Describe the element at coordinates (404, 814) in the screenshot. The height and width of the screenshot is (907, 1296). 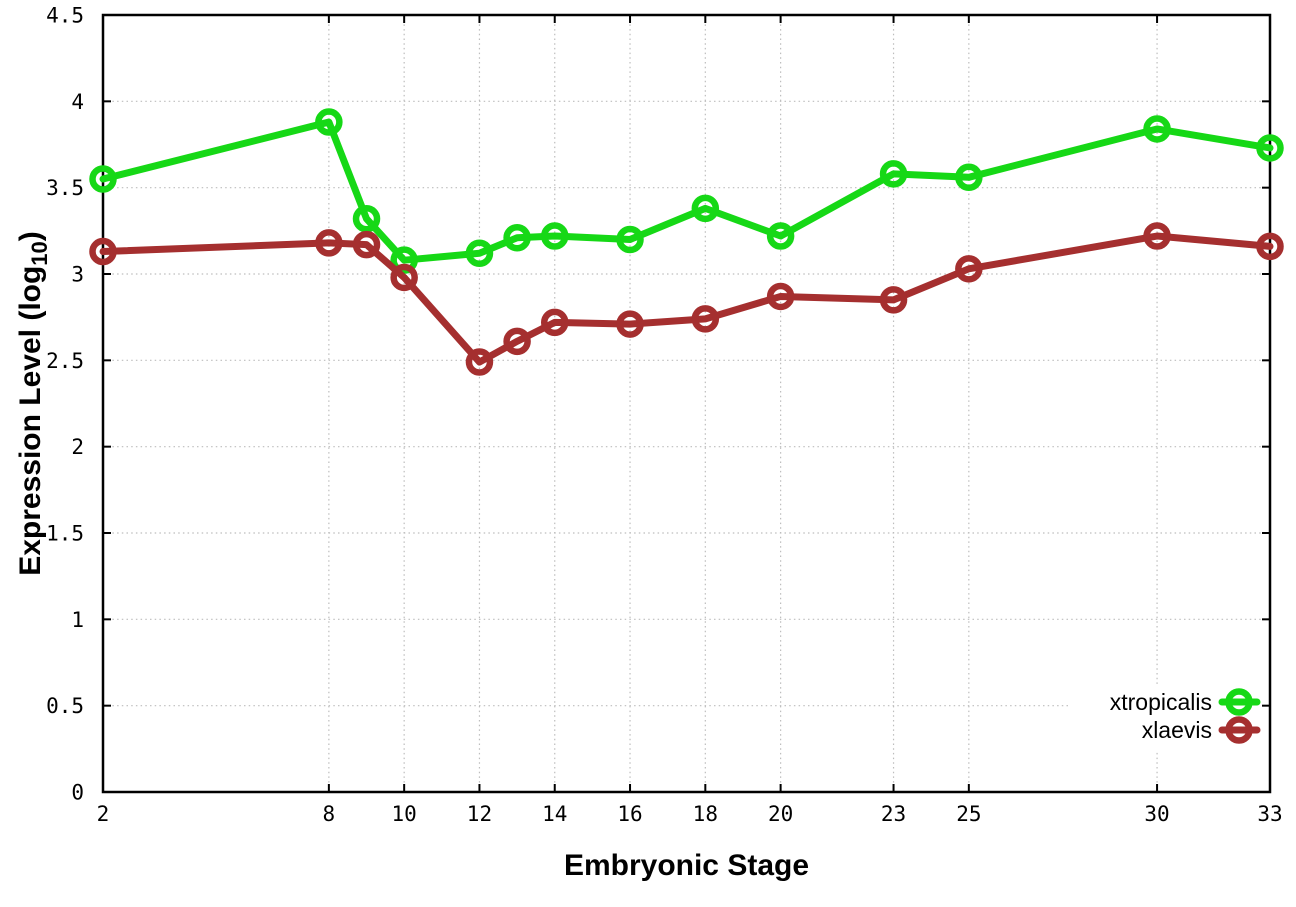
I see `x-axis-tick-label: 10` at that location.